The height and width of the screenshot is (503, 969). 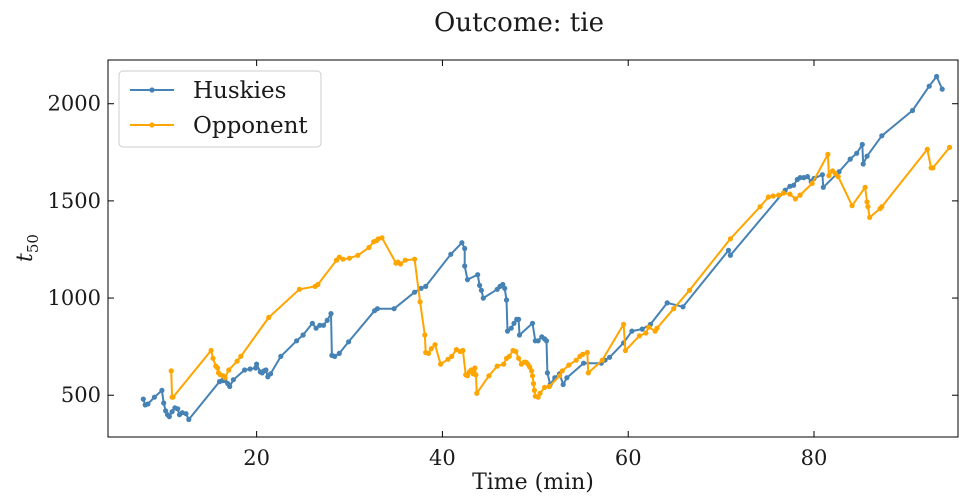 What do you see at coordinates (250, 126) in the screenshot?
I see `legend-label-opponent: Opponent` at bounding box center [250, 126].